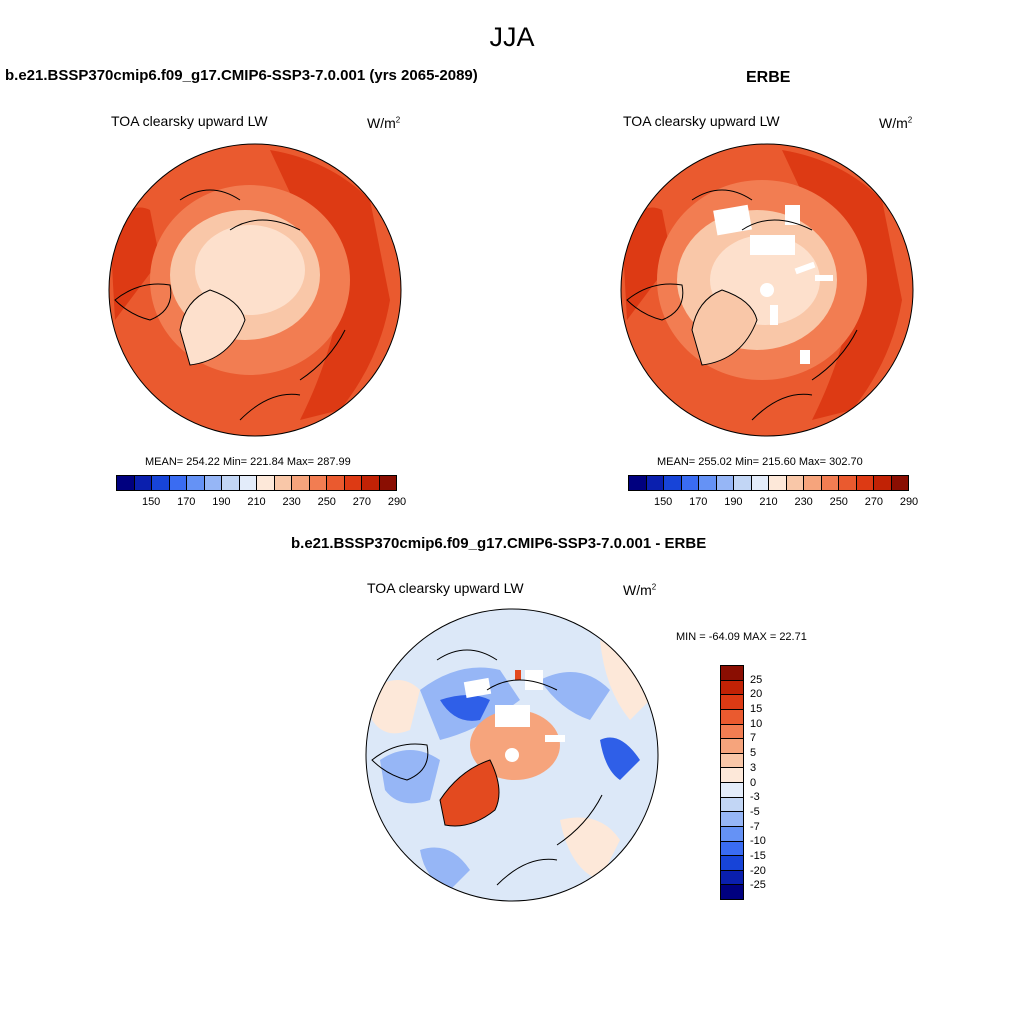 The height and width of the screenshot is (1024, 1024). Describe the element at coordinates (756, 694) in the screenshot. I see `colorbar-label: 20` at that location.